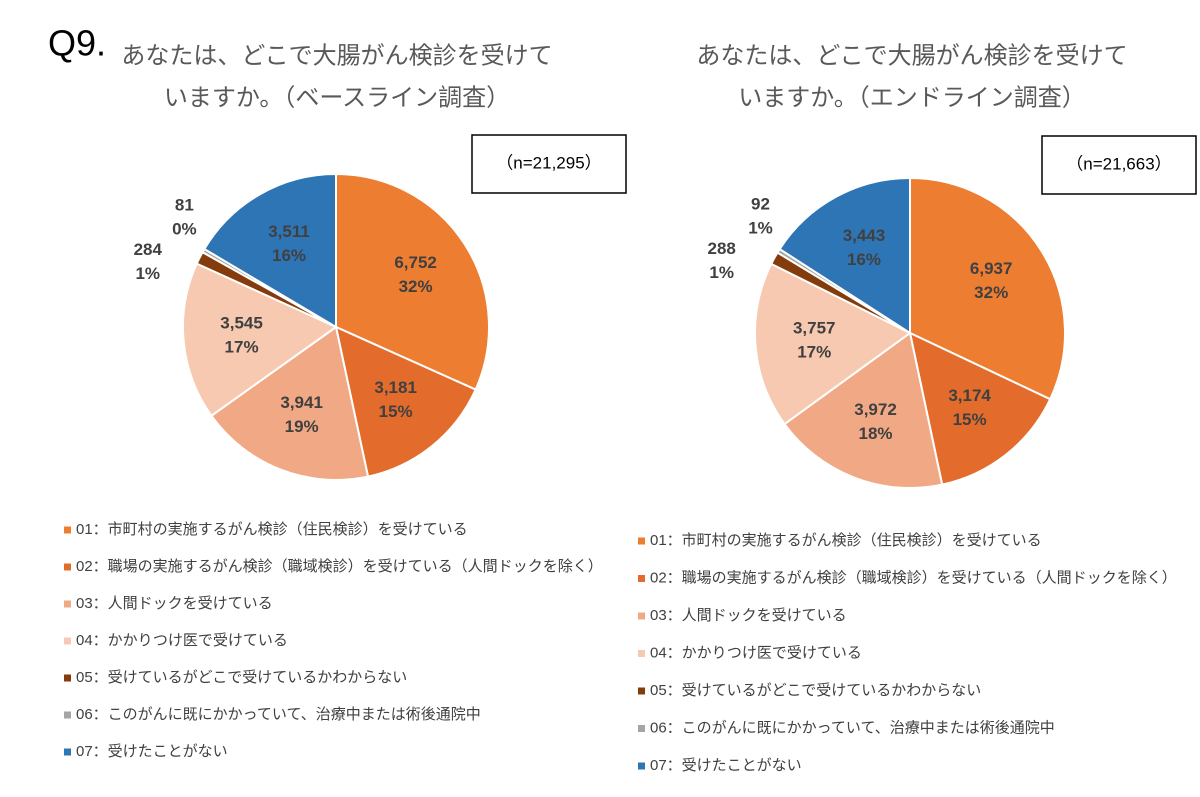 This screenshot has width=1200, height=797. What do you see at coordinates (77, 43) in the screenshot?
I see `question-number: Q9.` at bounding box center [77, 43].